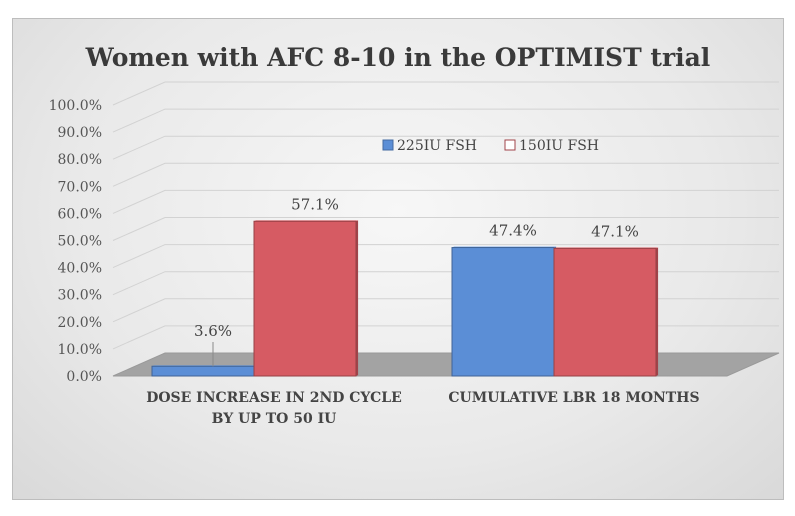 The image size is (795, 516). What do you see at coordinates (490, 146) in the screenshot?
I see `legend: 225IU FSH 150IU FSH` at bounding box center [490, 146].